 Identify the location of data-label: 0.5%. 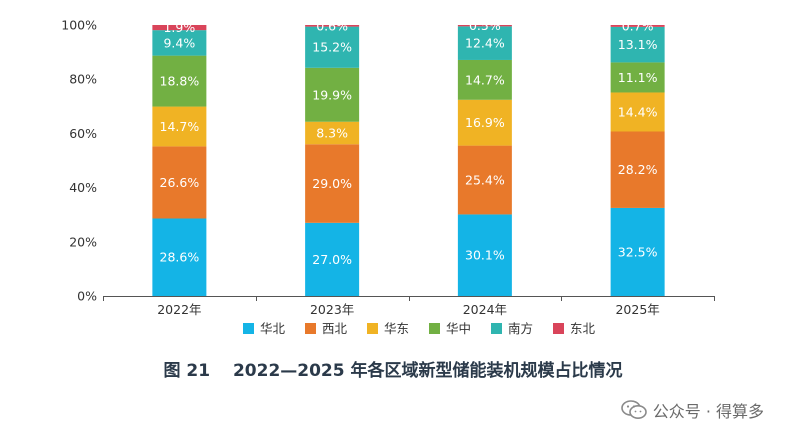
(485, 25).